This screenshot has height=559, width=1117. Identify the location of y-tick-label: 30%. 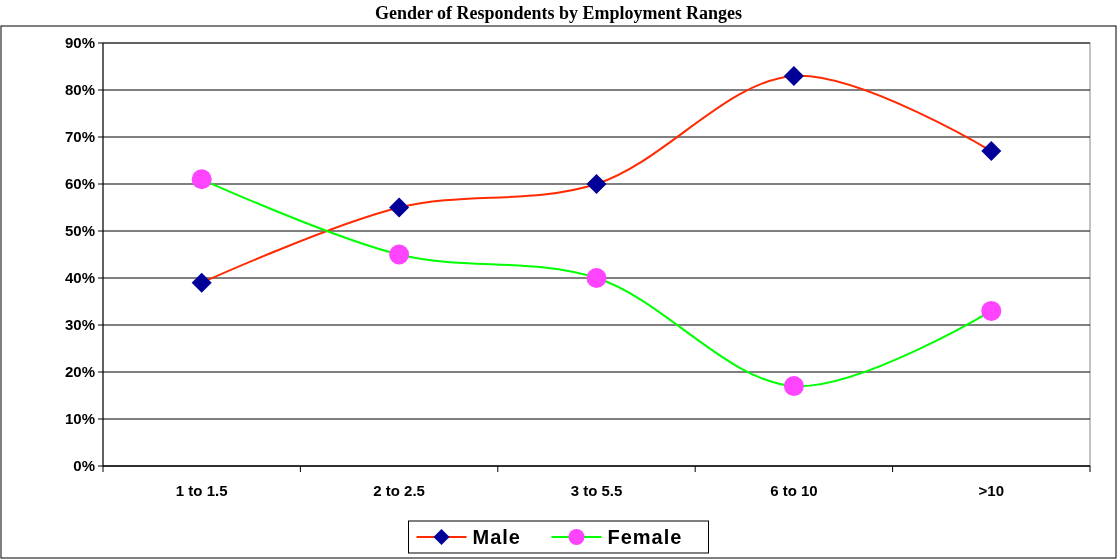
(79, 325).